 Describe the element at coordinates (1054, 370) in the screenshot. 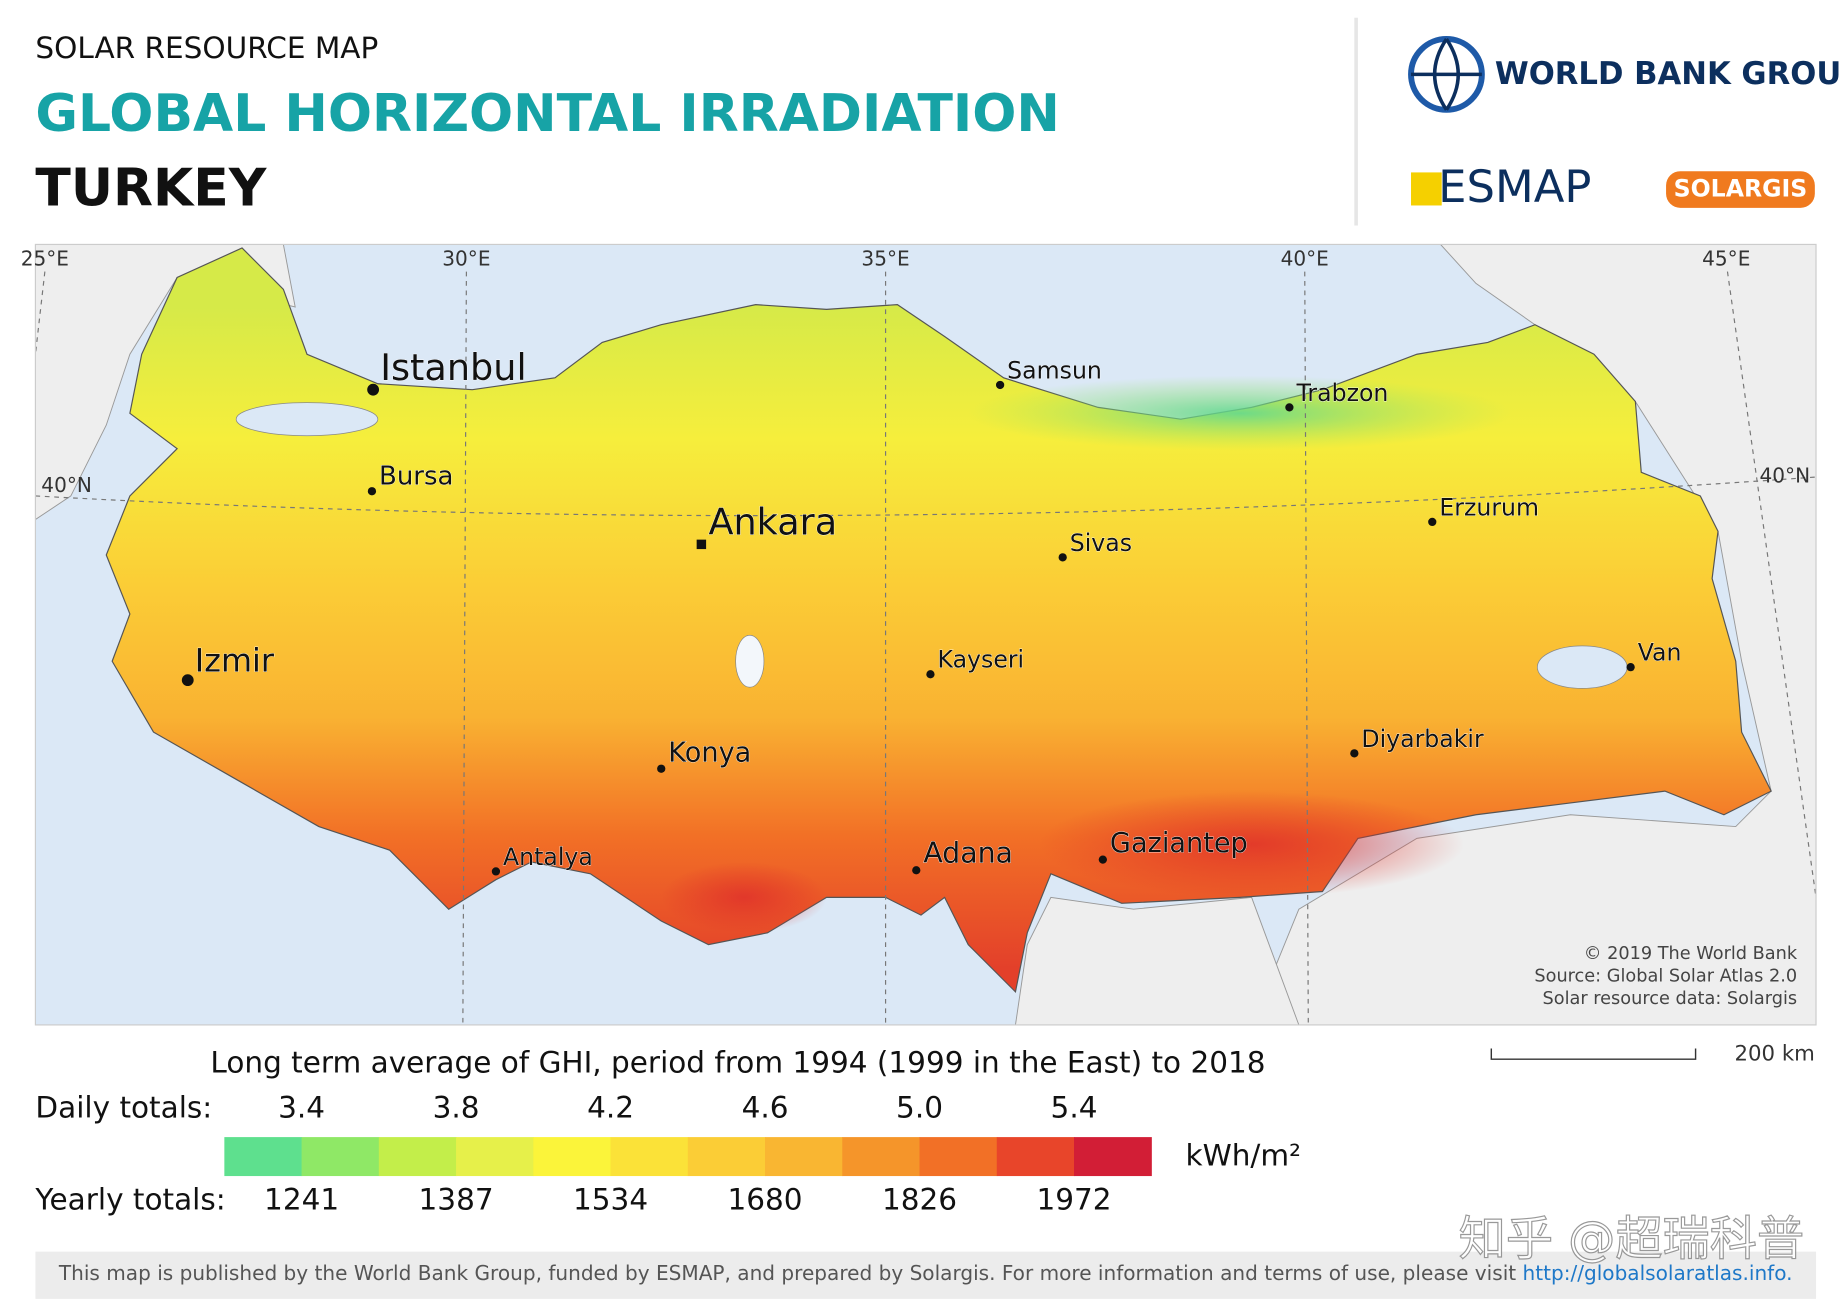

I see `city-label: Samsun` at that location.